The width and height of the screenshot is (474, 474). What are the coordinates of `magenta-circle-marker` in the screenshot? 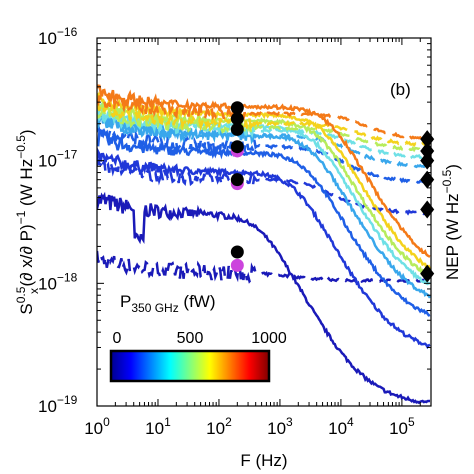 It's located at (237, 265).